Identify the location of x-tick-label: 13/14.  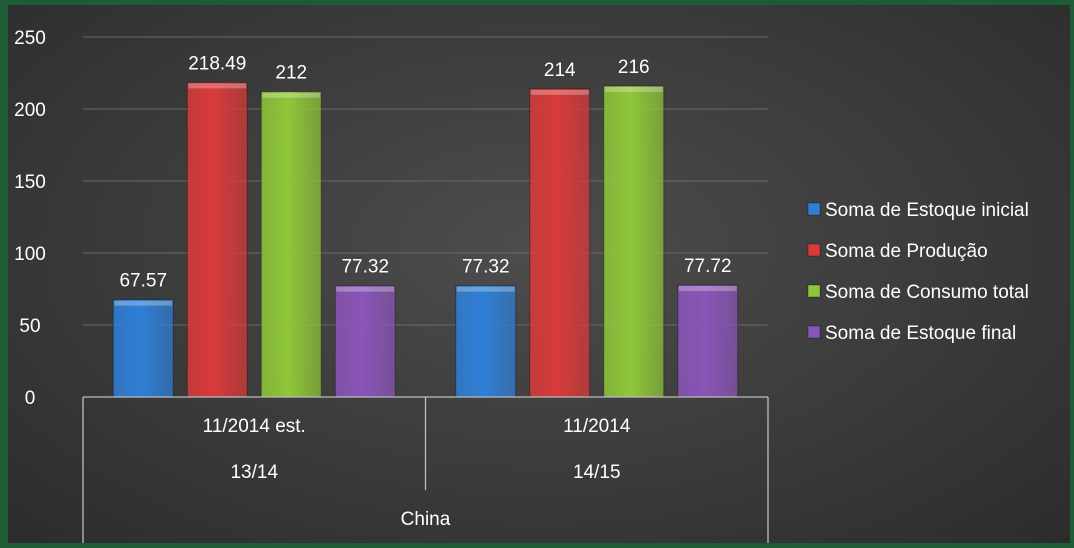
(254, 472).